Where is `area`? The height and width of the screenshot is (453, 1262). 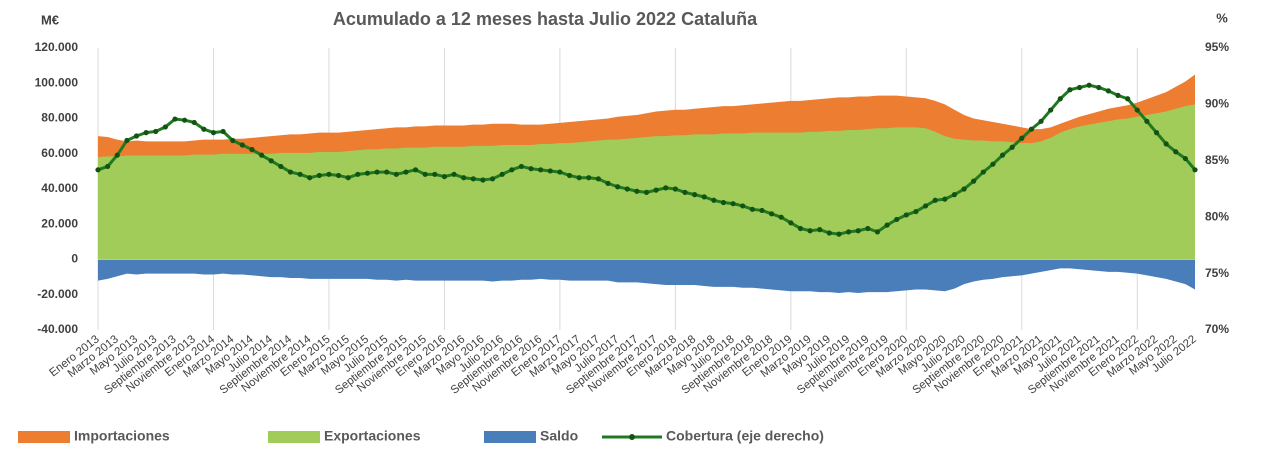 area is located at coordinates (646, 276).